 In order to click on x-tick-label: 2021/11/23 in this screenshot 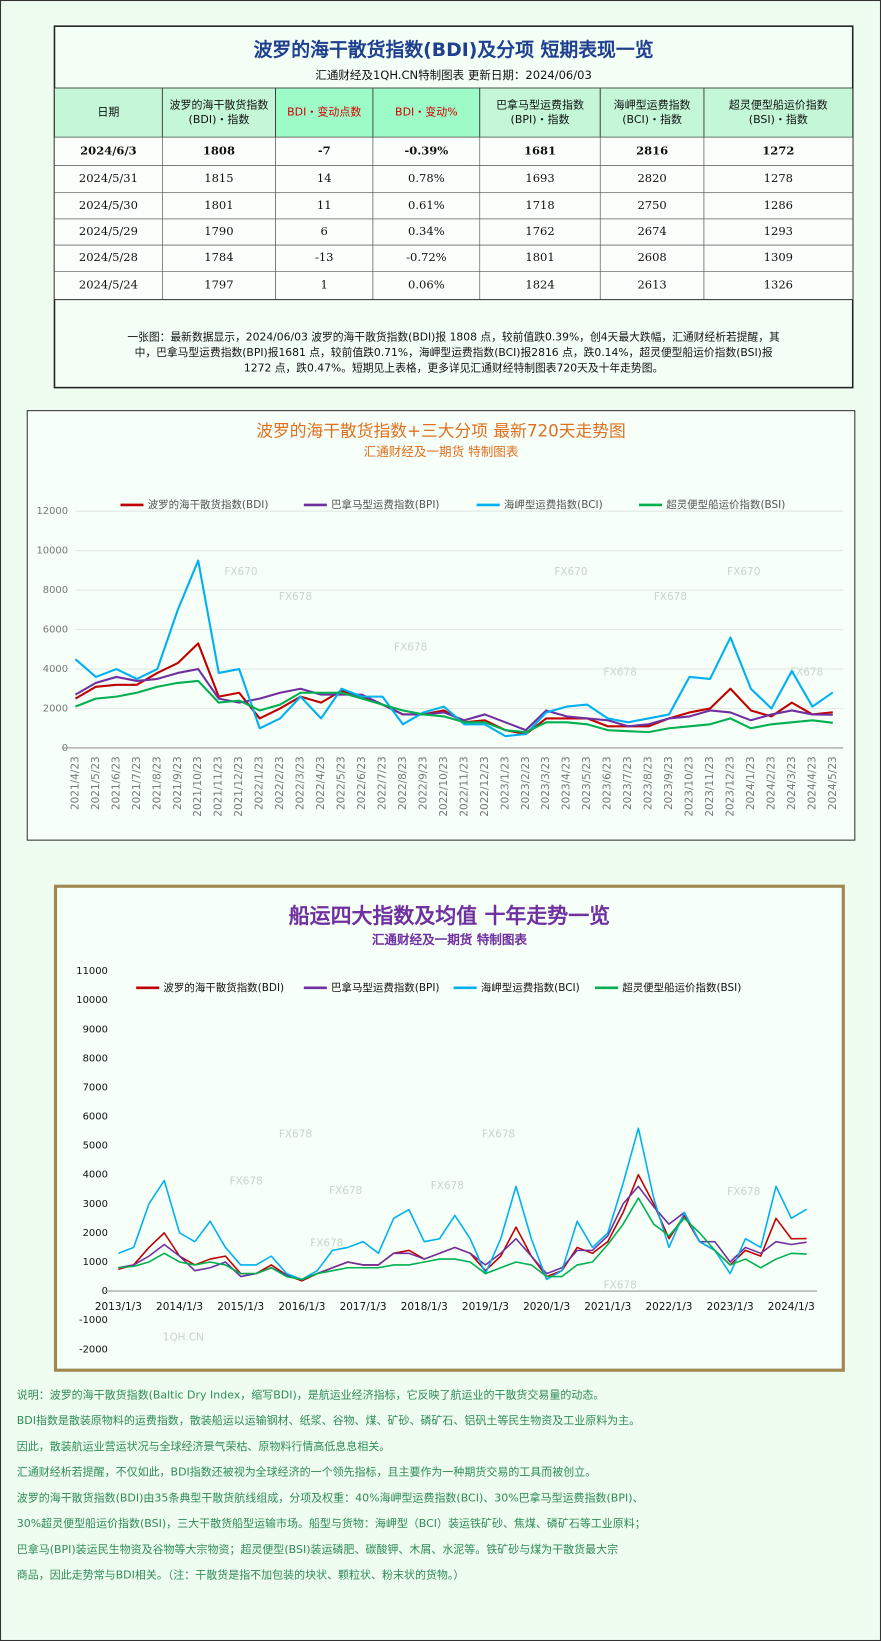, I will do `click(219, 786)`.